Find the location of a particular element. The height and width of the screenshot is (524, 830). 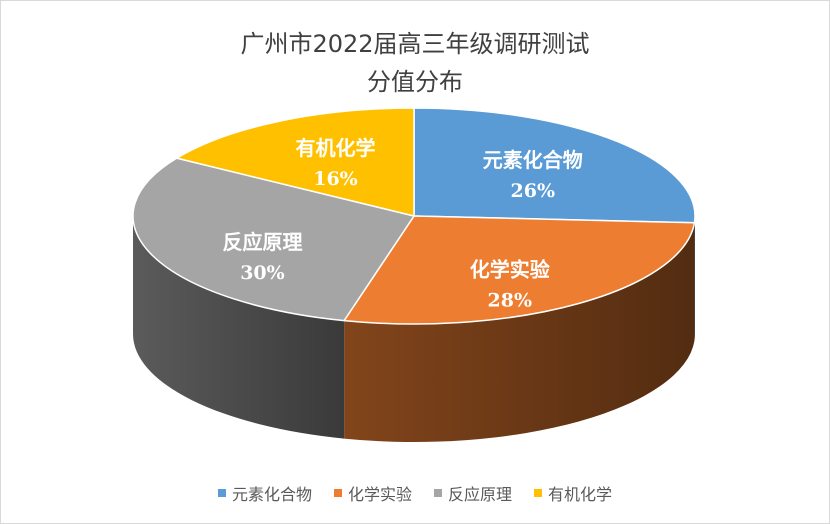

data-label-name: 反应原理 is located at coordinates (262, 242).